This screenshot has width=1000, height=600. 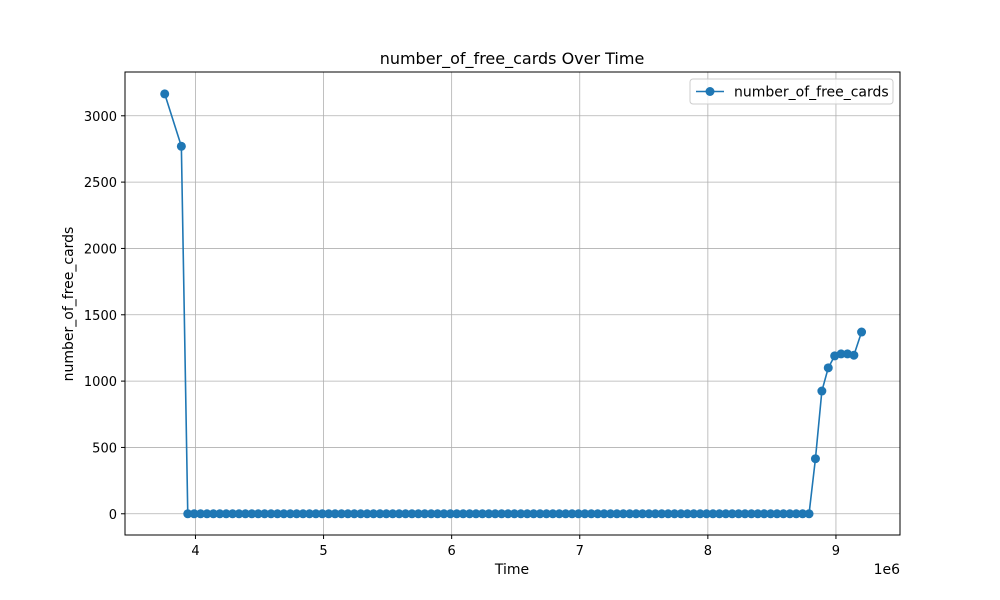 I want to click on x-tick-label-3: 7, so click(x=580, y=551).